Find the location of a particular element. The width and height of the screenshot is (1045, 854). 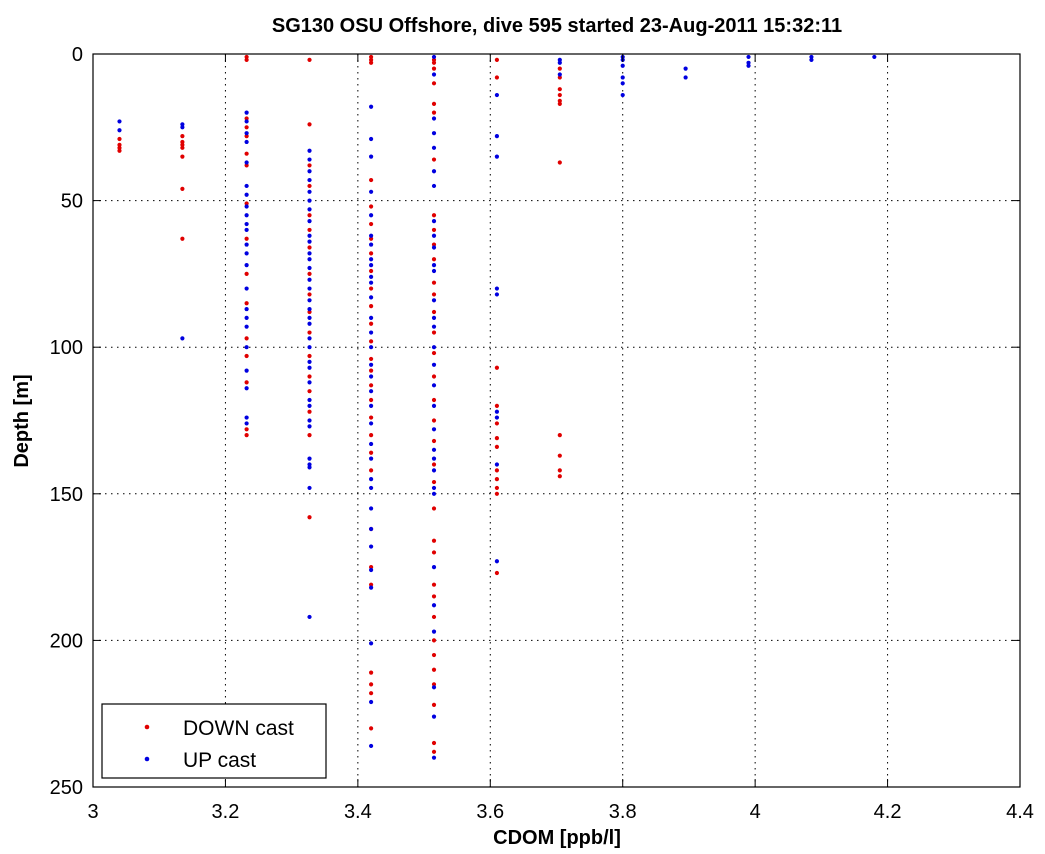

legend-box is located at coordinates (214, 741).